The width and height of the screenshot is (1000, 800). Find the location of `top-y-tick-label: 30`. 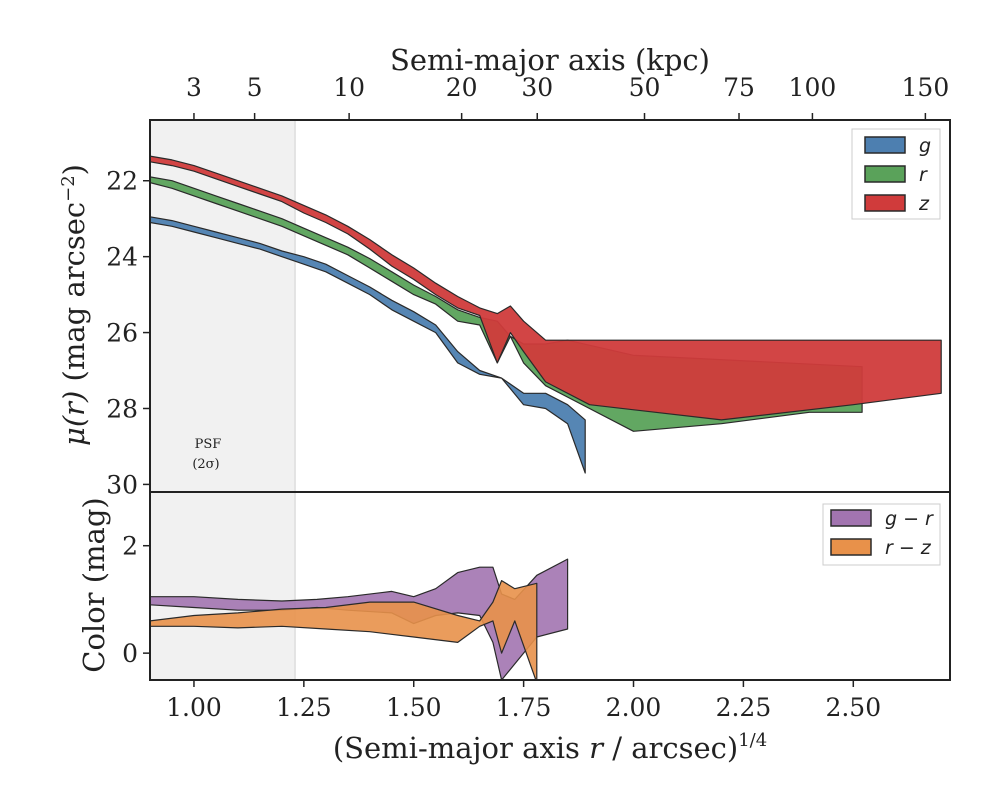

top-y-tick-label: 30 is located at coordinates (122, 484).